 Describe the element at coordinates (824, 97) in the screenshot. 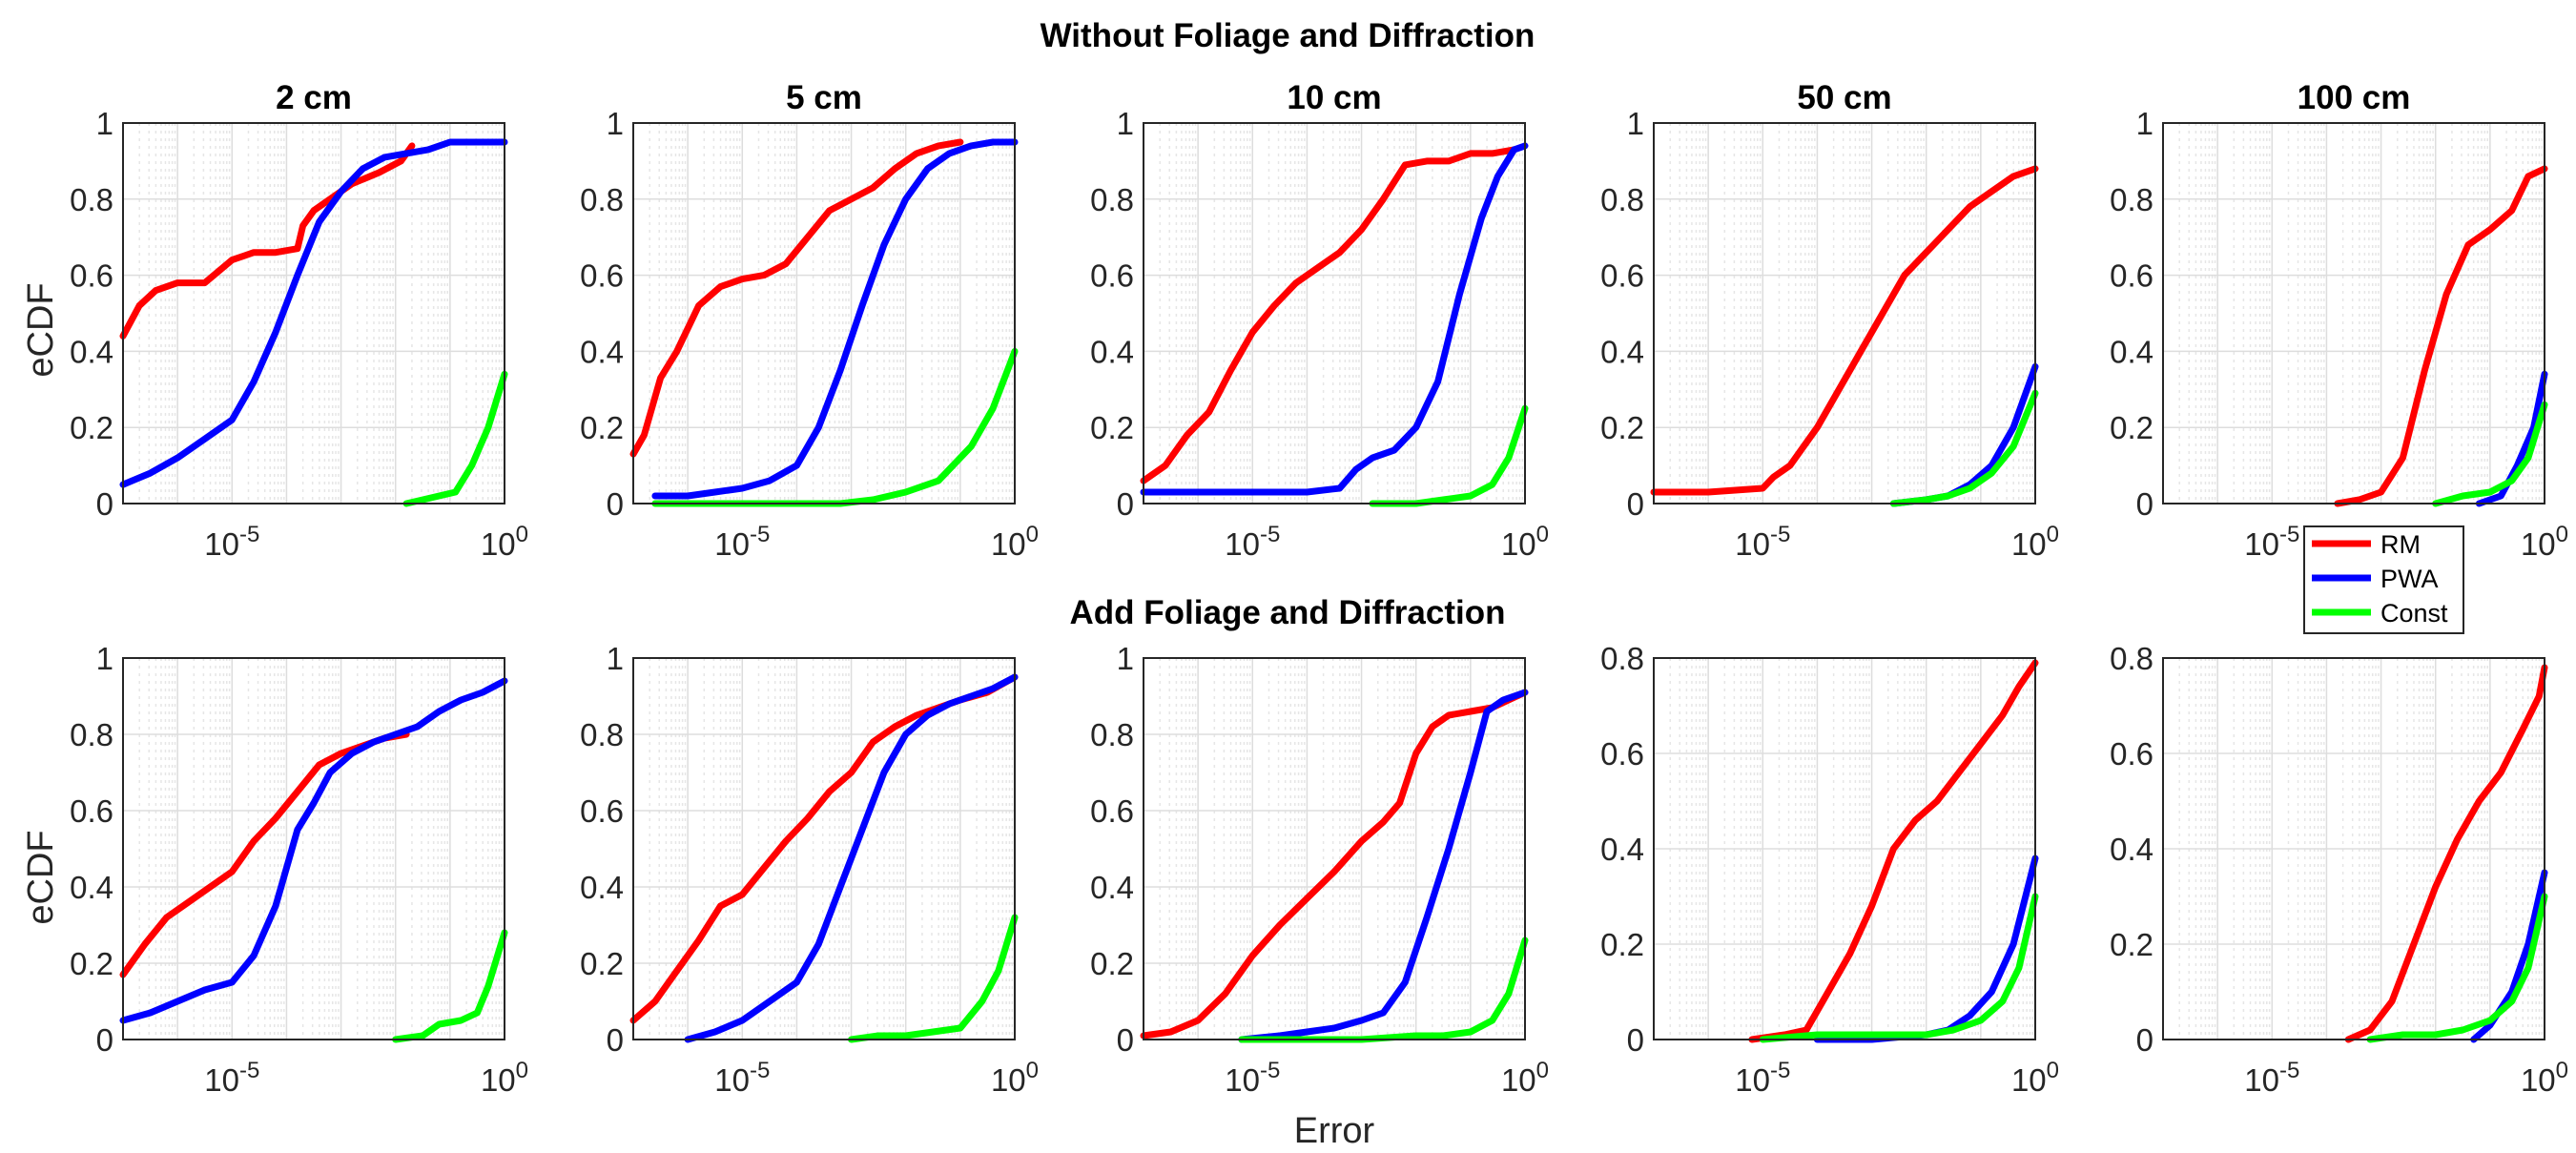

I see `panel-title: 5 cm` at that location.